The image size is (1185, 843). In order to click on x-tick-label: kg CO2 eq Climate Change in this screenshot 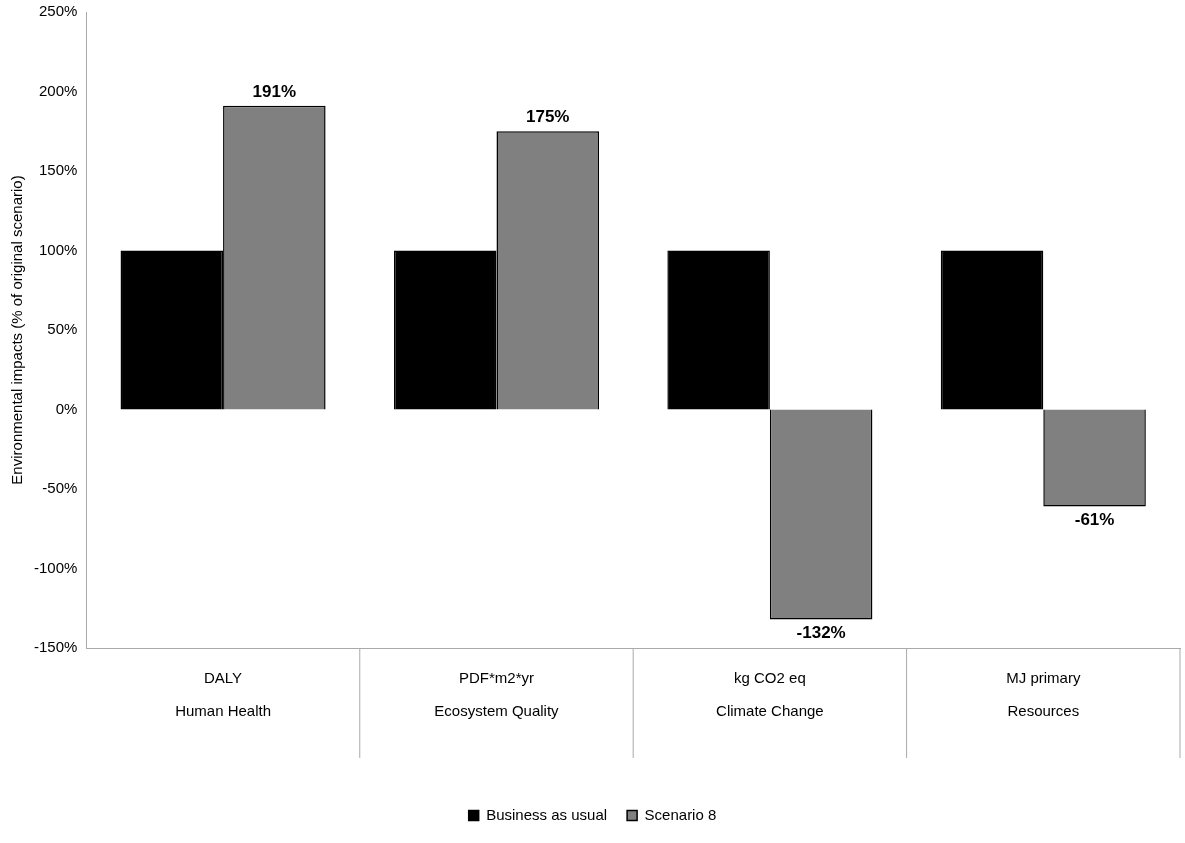, I will do `click(770, 693)`.